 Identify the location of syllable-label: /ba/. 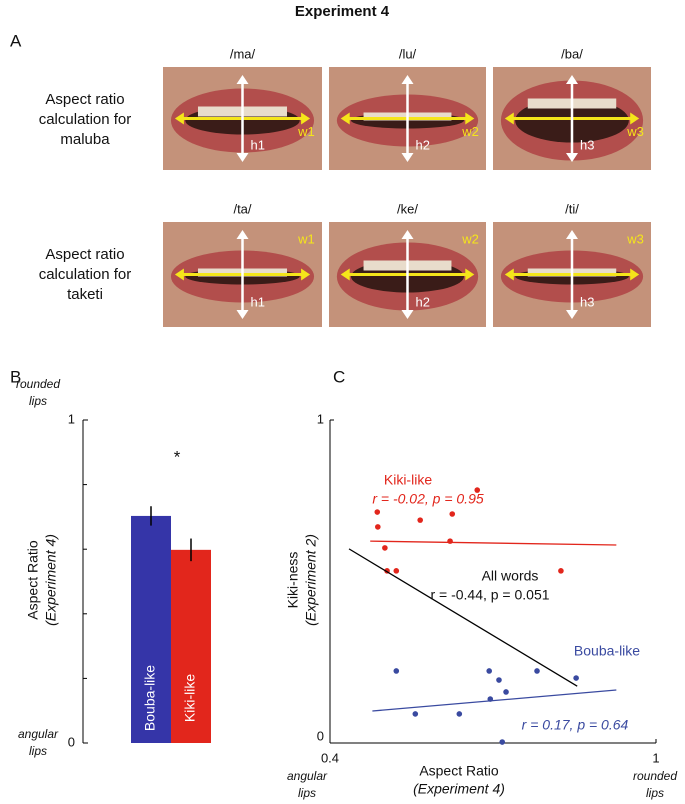
(572, 53).